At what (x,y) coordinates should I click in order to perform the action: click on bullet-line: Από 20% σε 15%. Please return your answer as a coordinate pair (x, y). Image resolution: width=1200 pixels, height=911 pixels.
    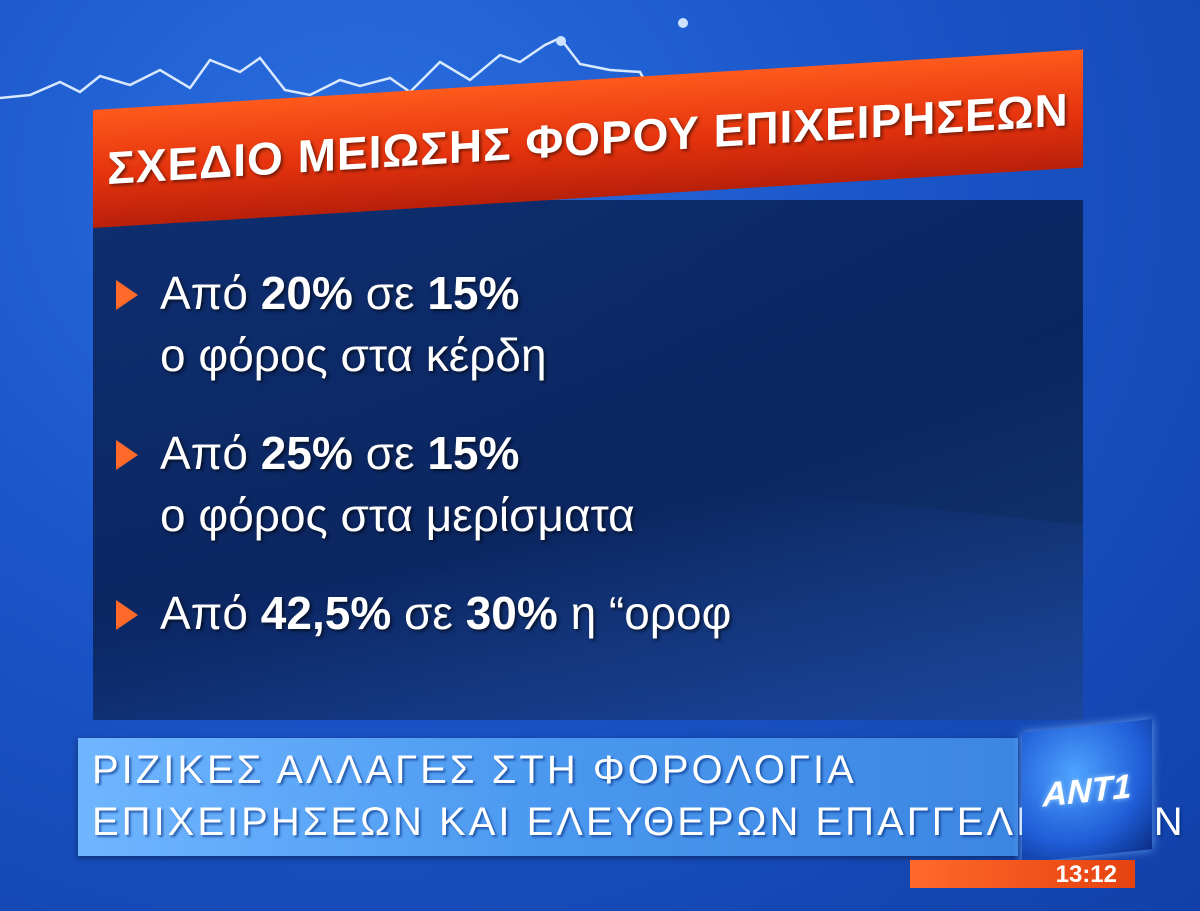
    Looking at the image, I should click on (340, 293).